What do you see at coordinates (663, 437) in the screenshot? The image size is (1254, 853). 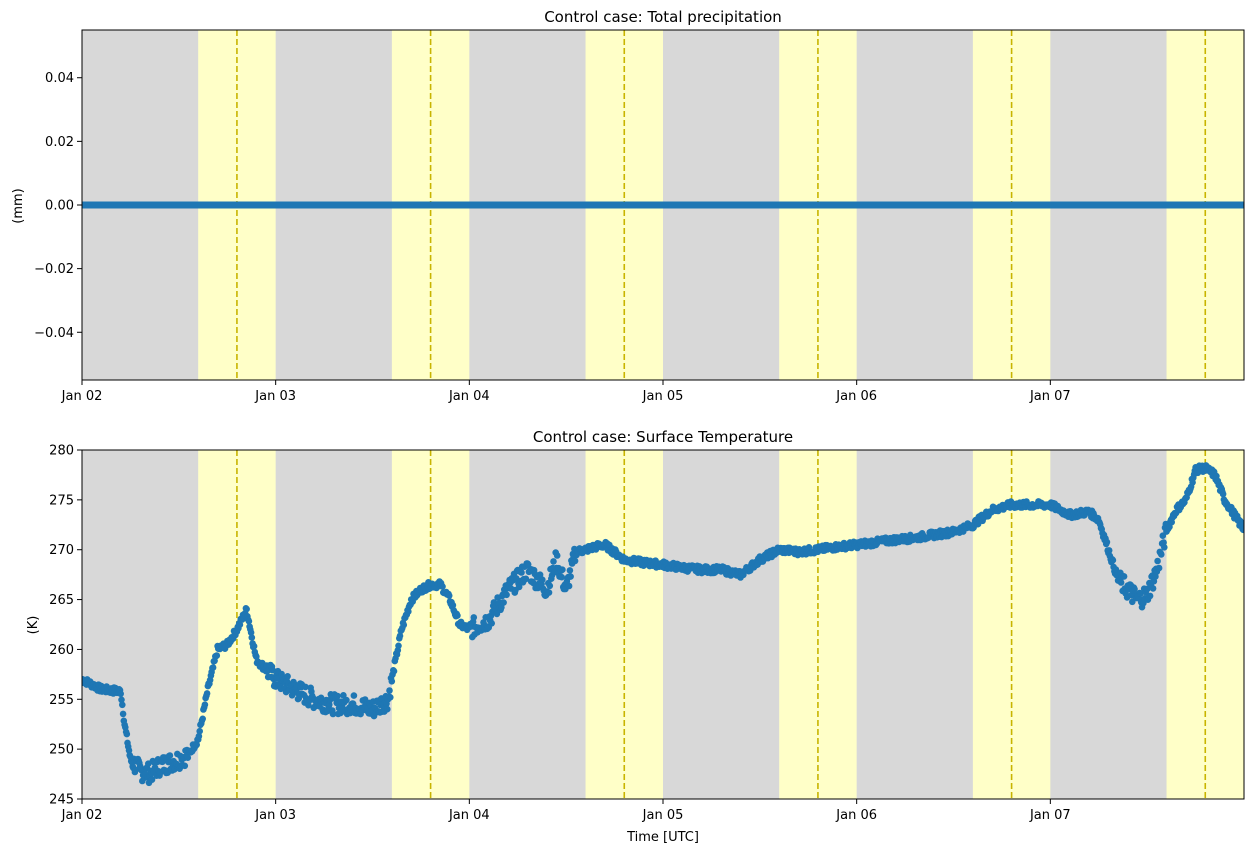 I see `temperature-chart-title: Control case: Surface Temperature` at bounding box center [663, 437].